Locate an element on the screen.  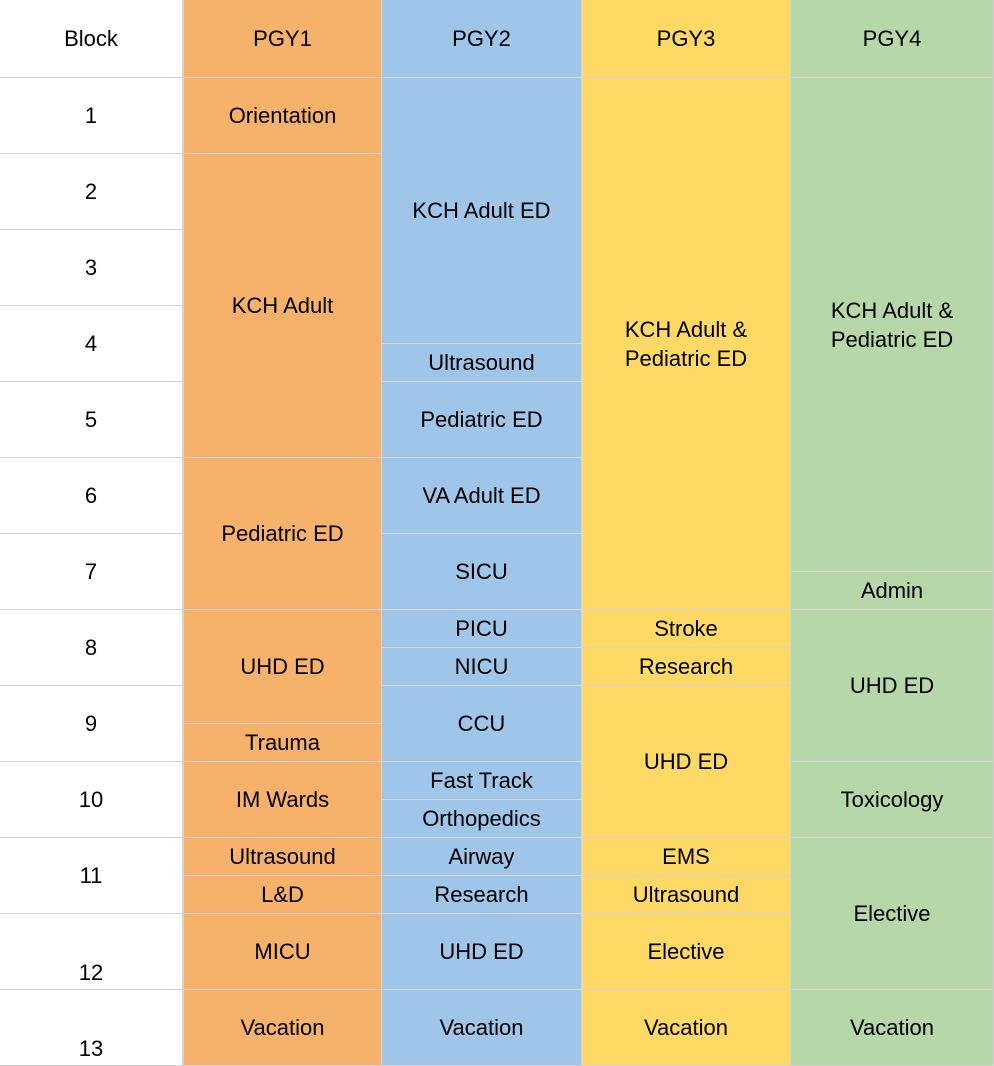
block-number: 3 is located at coordinates (92, 268).